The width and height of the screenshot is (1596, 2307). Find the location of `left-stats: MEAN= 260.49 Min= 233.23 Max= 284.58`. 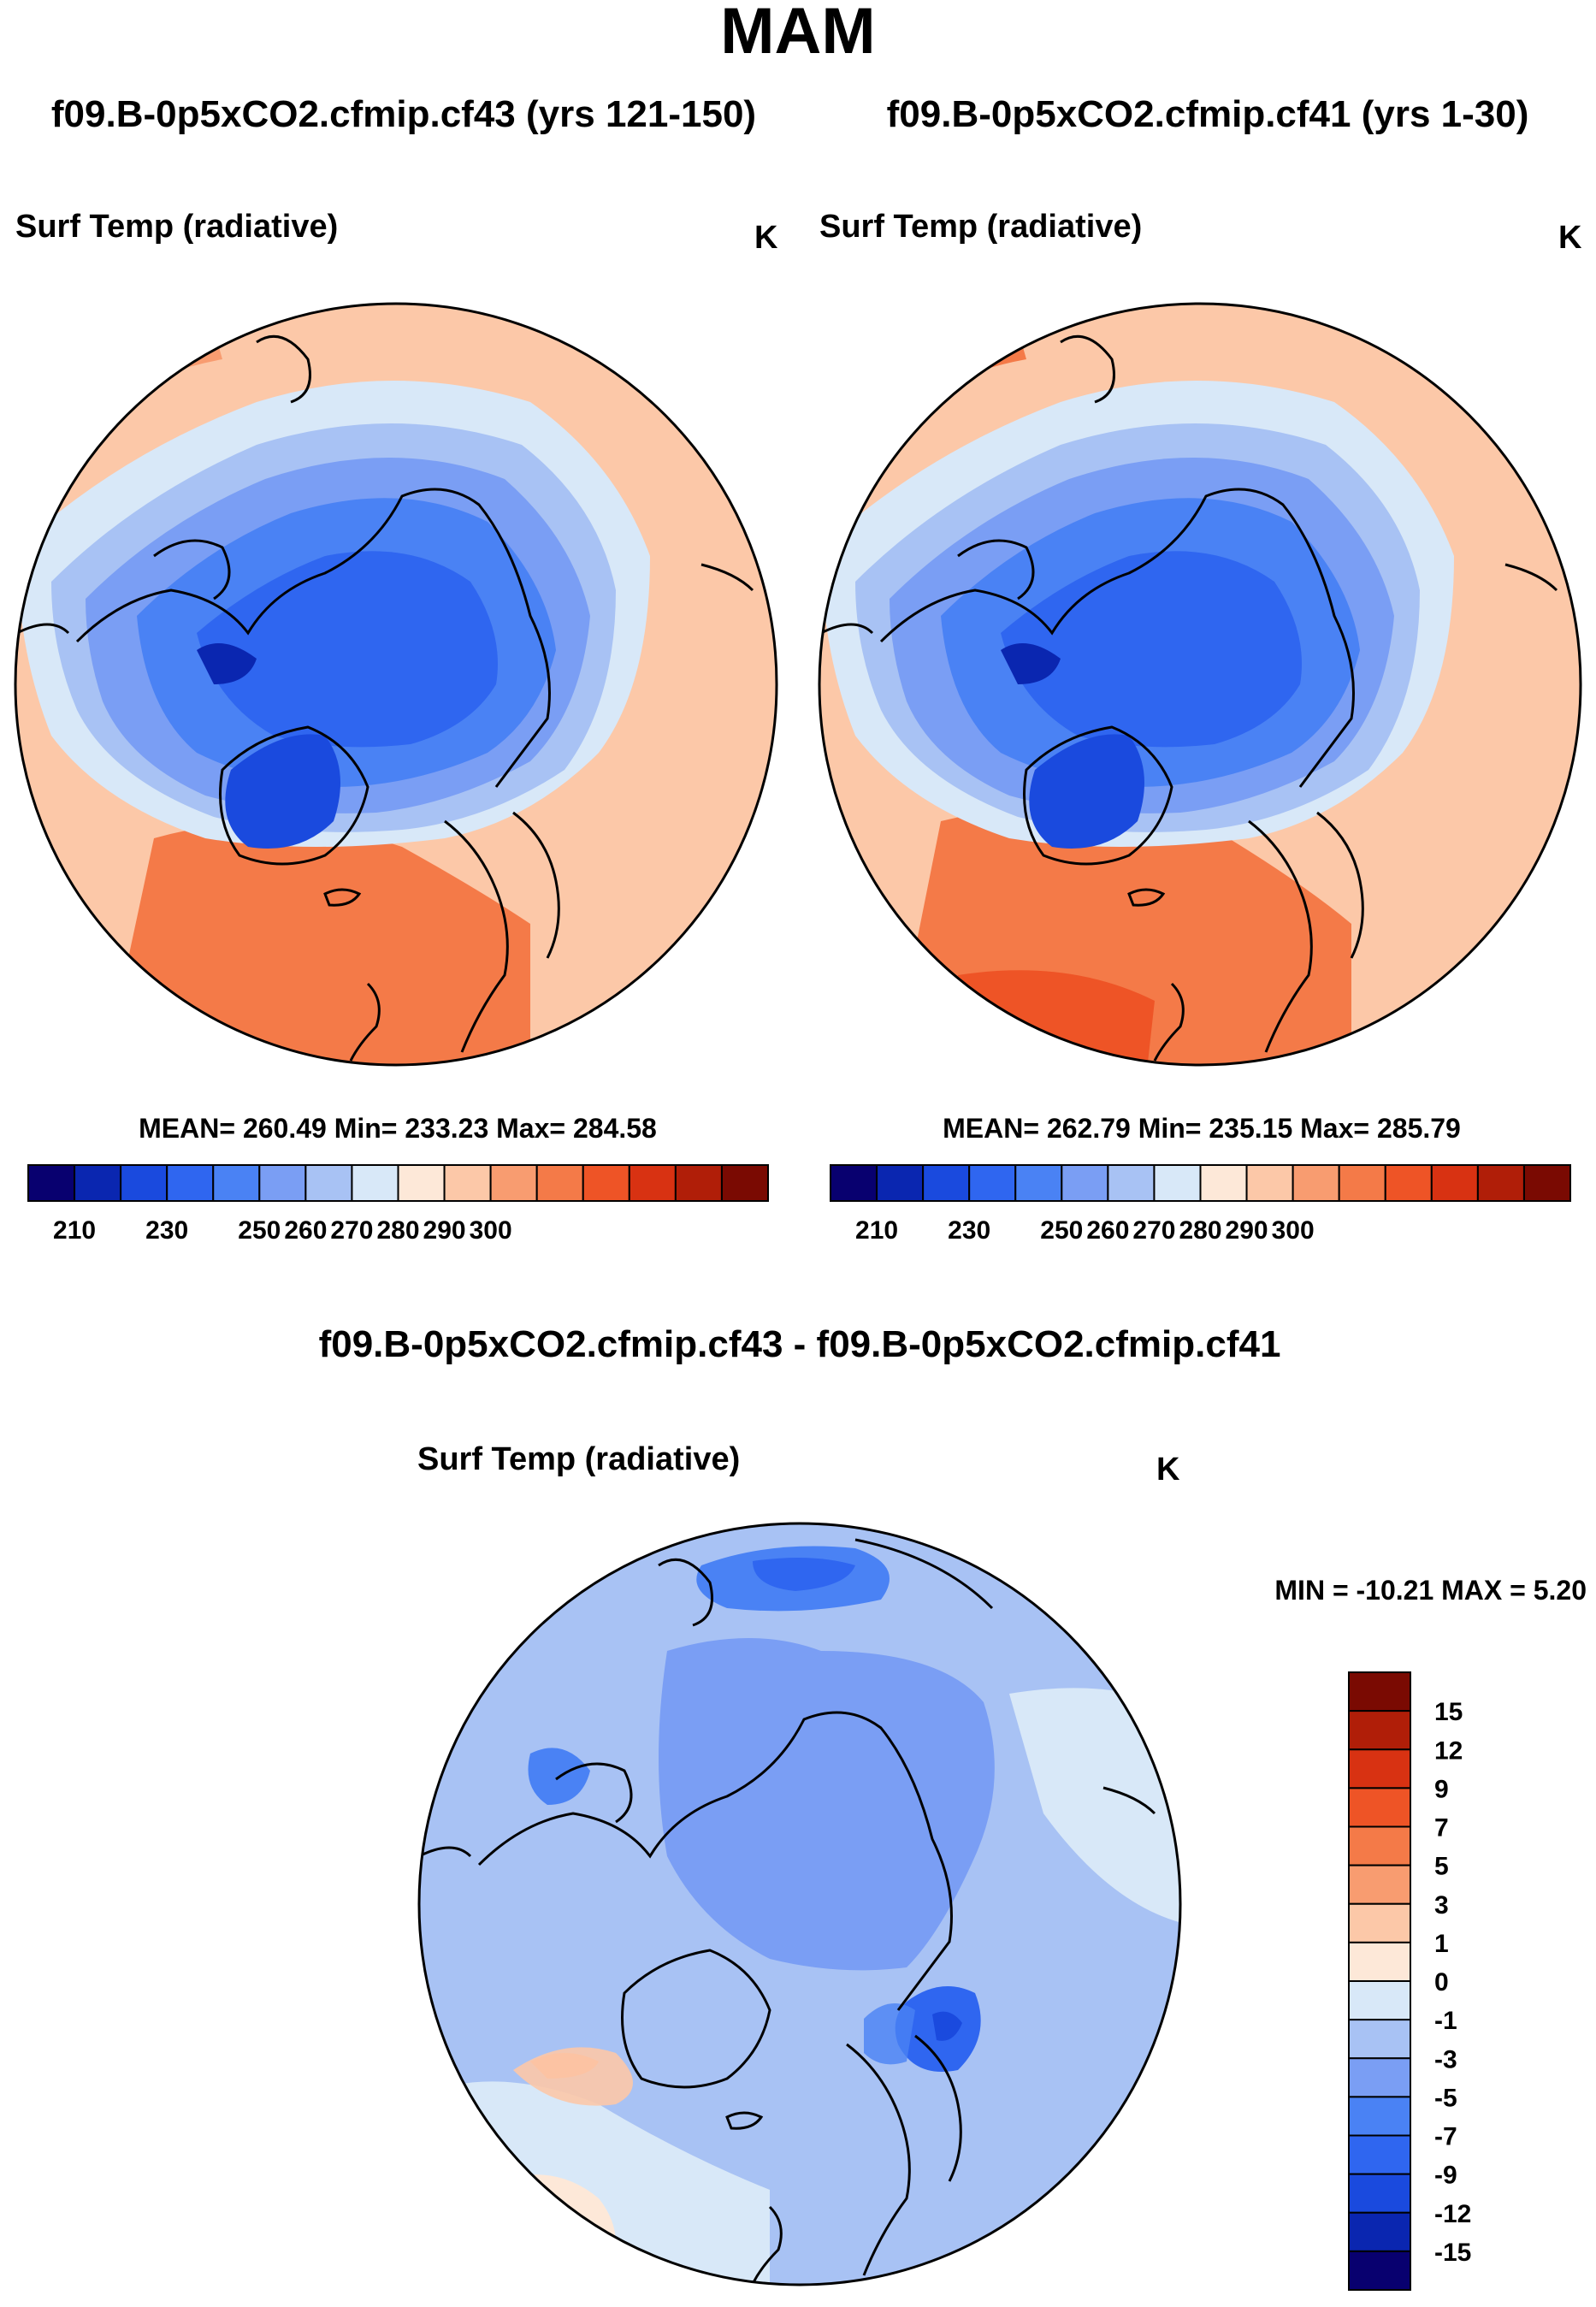

left-stats: MEAN= 260.49 Min= 233.23 Max= 284.58 is located at coordinates (398, 1128).